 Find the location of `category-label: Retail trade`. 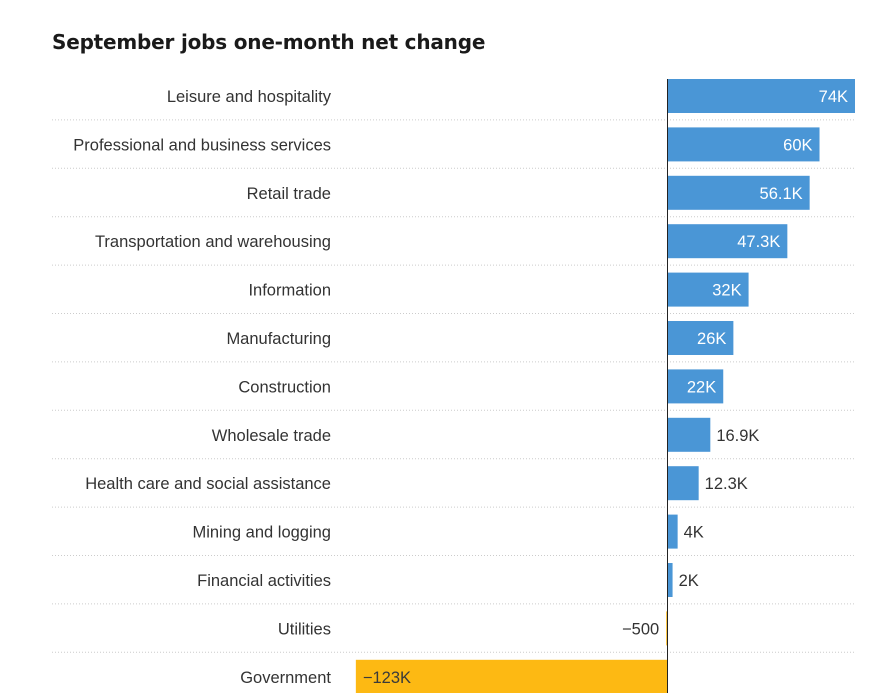

category-label: Retail trade is located at coordinates (289, 194).